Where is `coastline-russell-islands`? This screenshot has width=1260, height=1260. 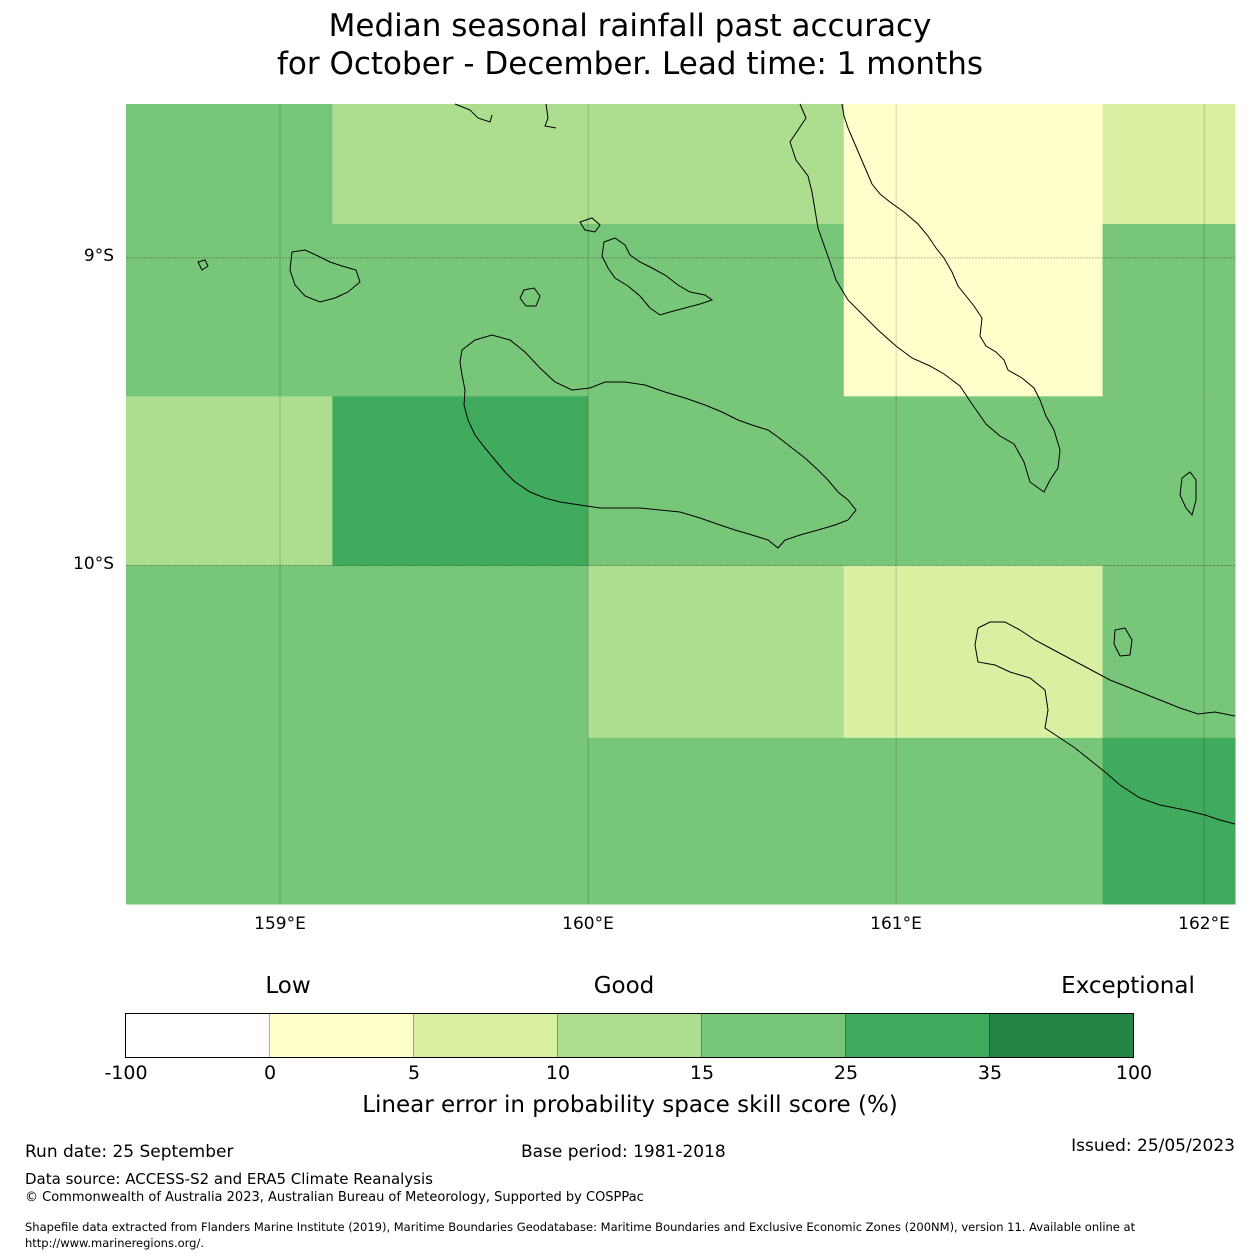
coastline-russell-islands is located at coordinates (325, 276).